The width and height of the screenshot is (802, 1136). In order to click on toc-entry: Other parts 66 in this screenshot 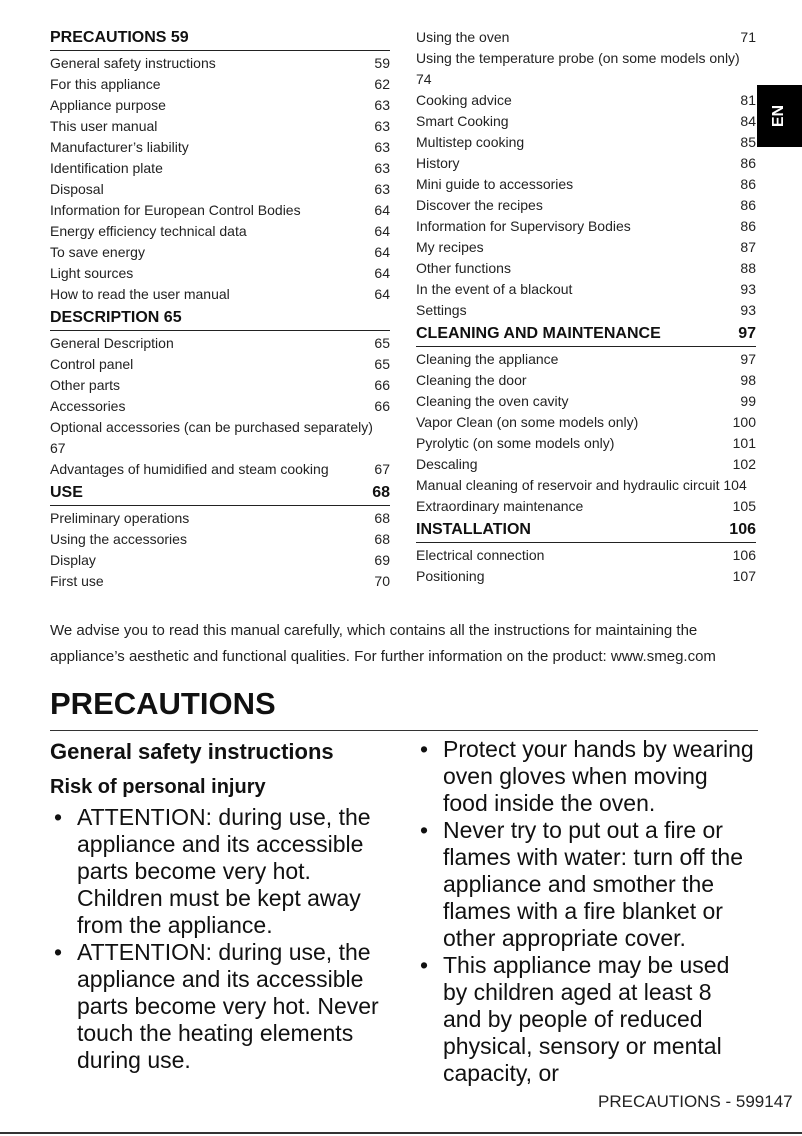, I will do `click(220, 385)`.